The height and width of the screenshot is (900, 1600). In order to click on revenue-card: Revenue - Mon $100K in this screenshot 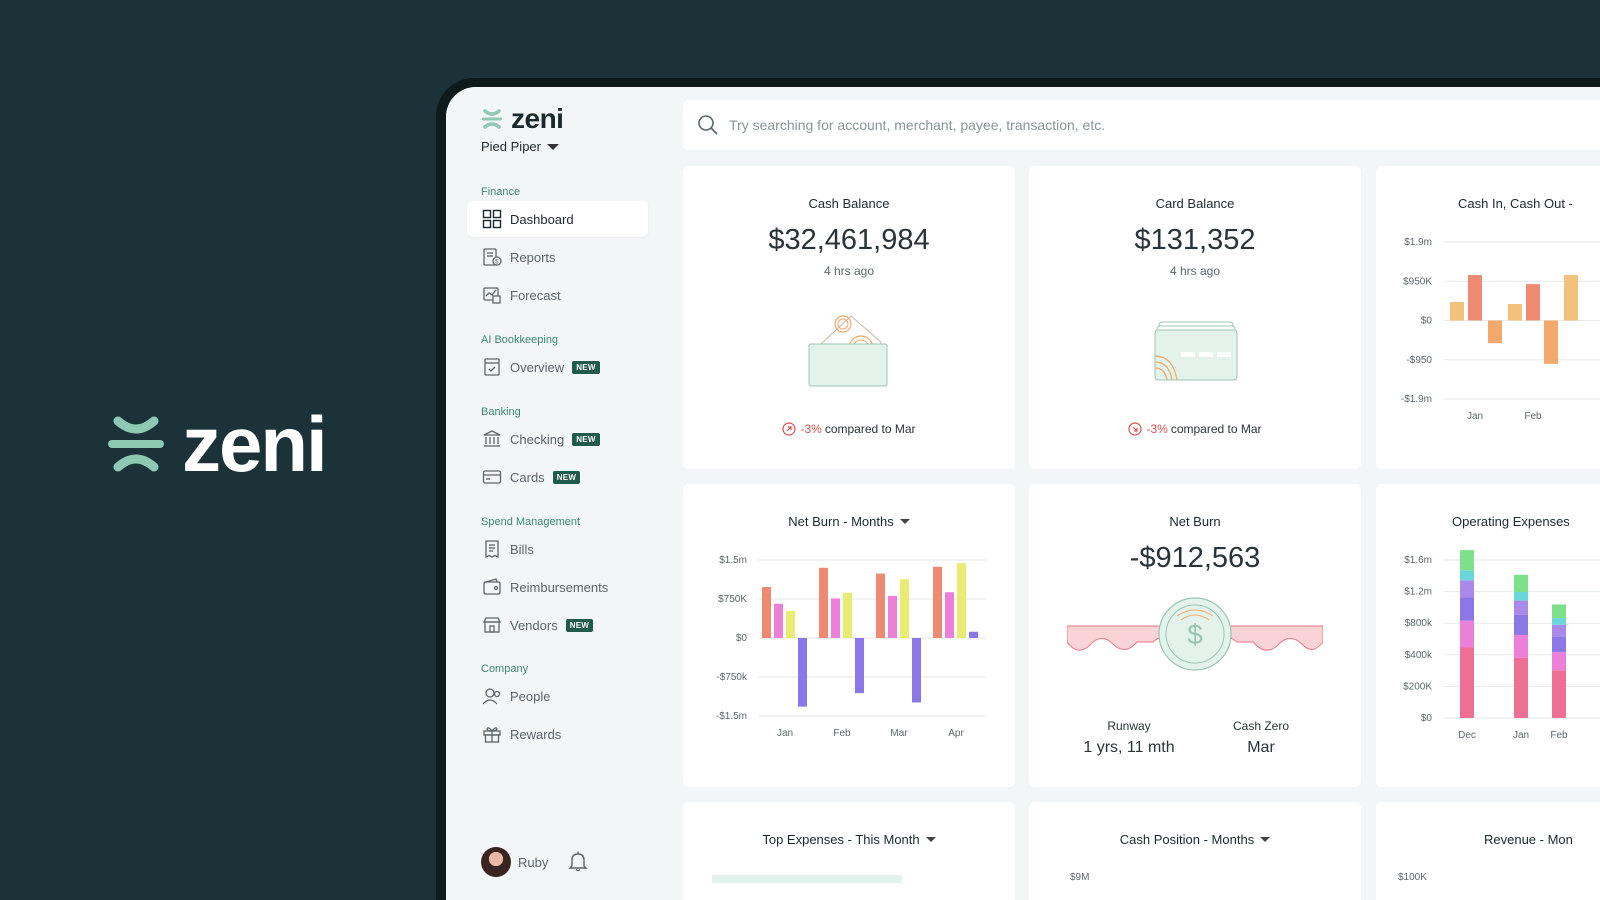, I will do `click(1488, 851)`.